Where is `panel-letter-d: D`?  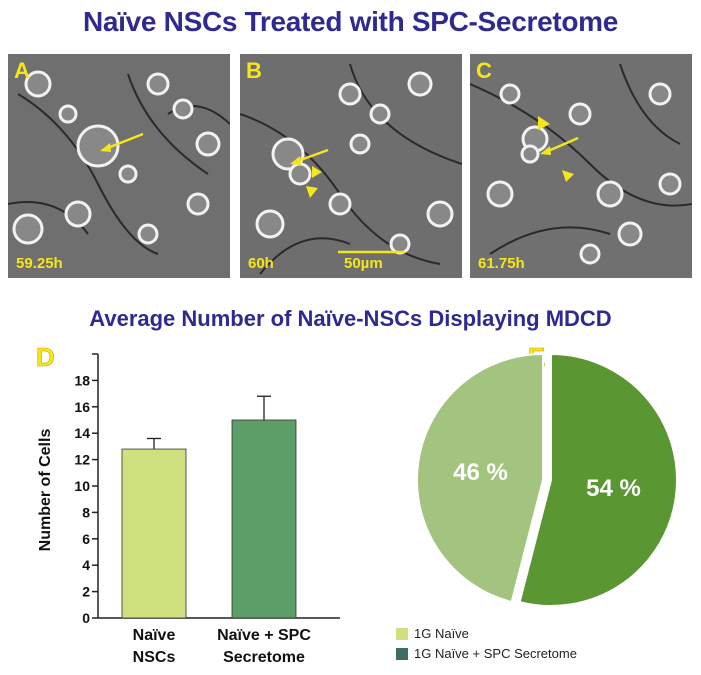 panel-letter-d: D is located at coordinates (45, 357).